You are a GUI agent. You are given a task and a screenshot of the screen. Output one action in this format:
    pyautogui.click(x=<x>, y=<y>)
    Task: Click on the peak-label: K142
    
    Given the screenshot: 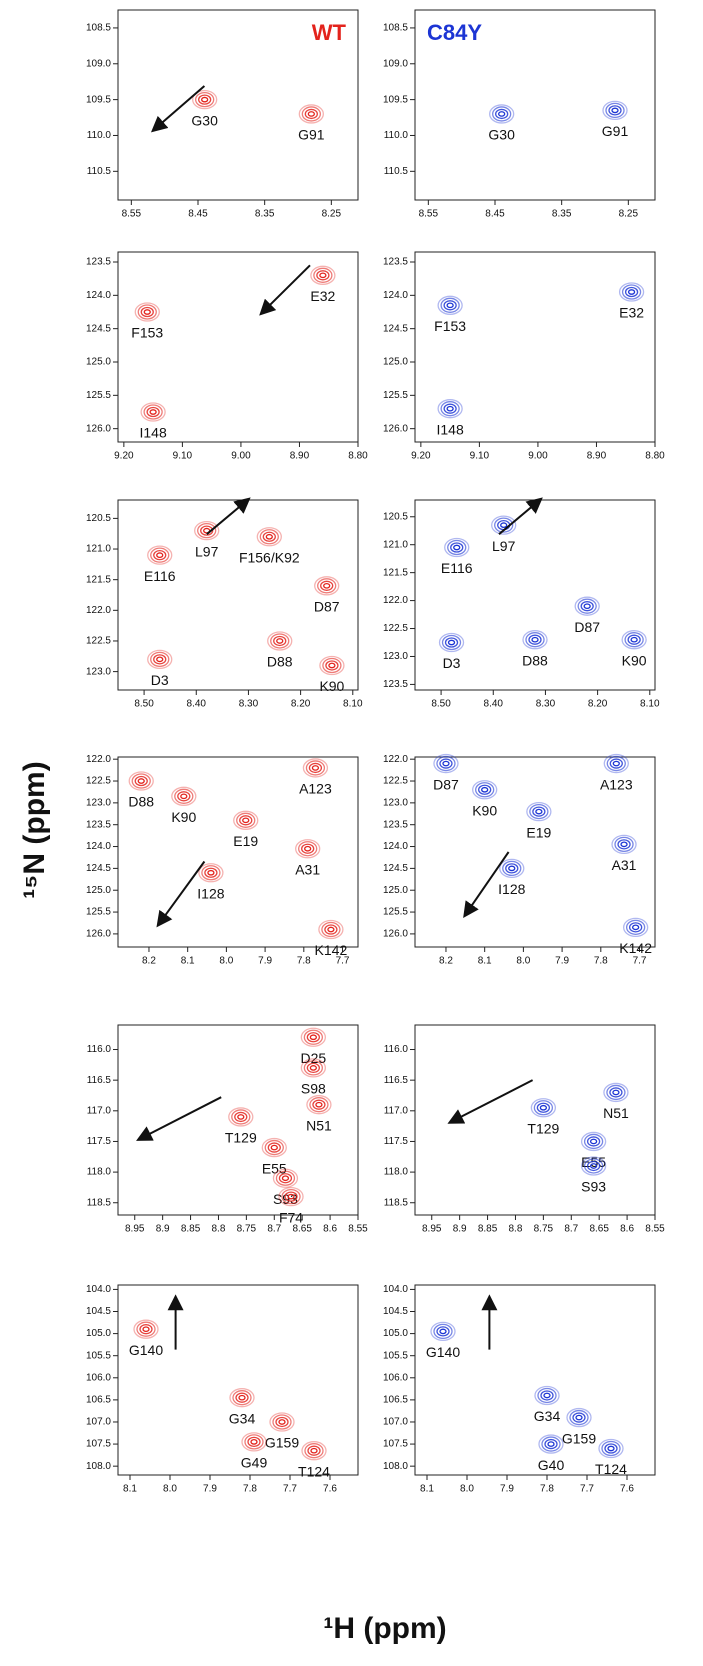 What is the action you would take?
    pyautogui.click(x=331, y=950)
    